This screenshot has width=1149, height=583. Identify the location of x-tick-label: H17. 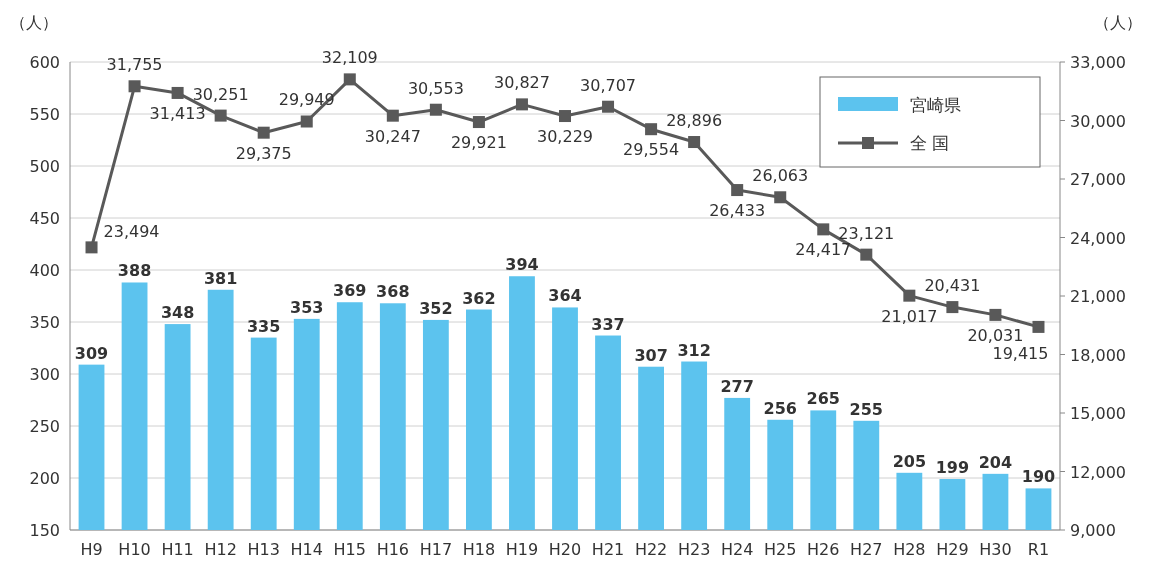
(436, 549).